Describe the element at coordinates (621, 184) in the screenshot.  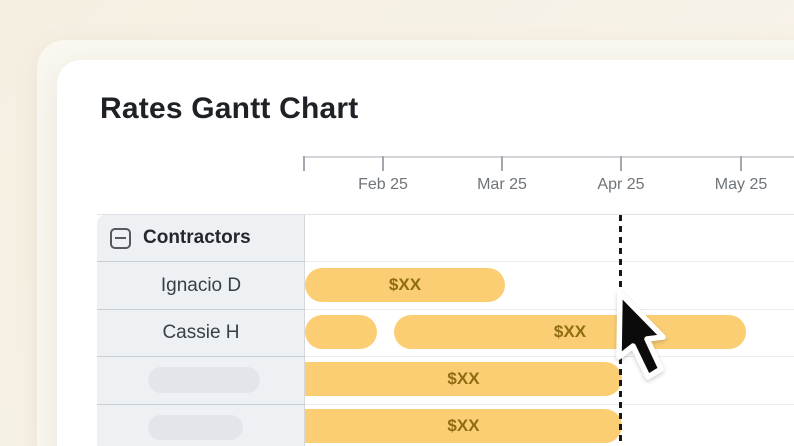
I see `timeline-label-apr: Apr 25` at that location.